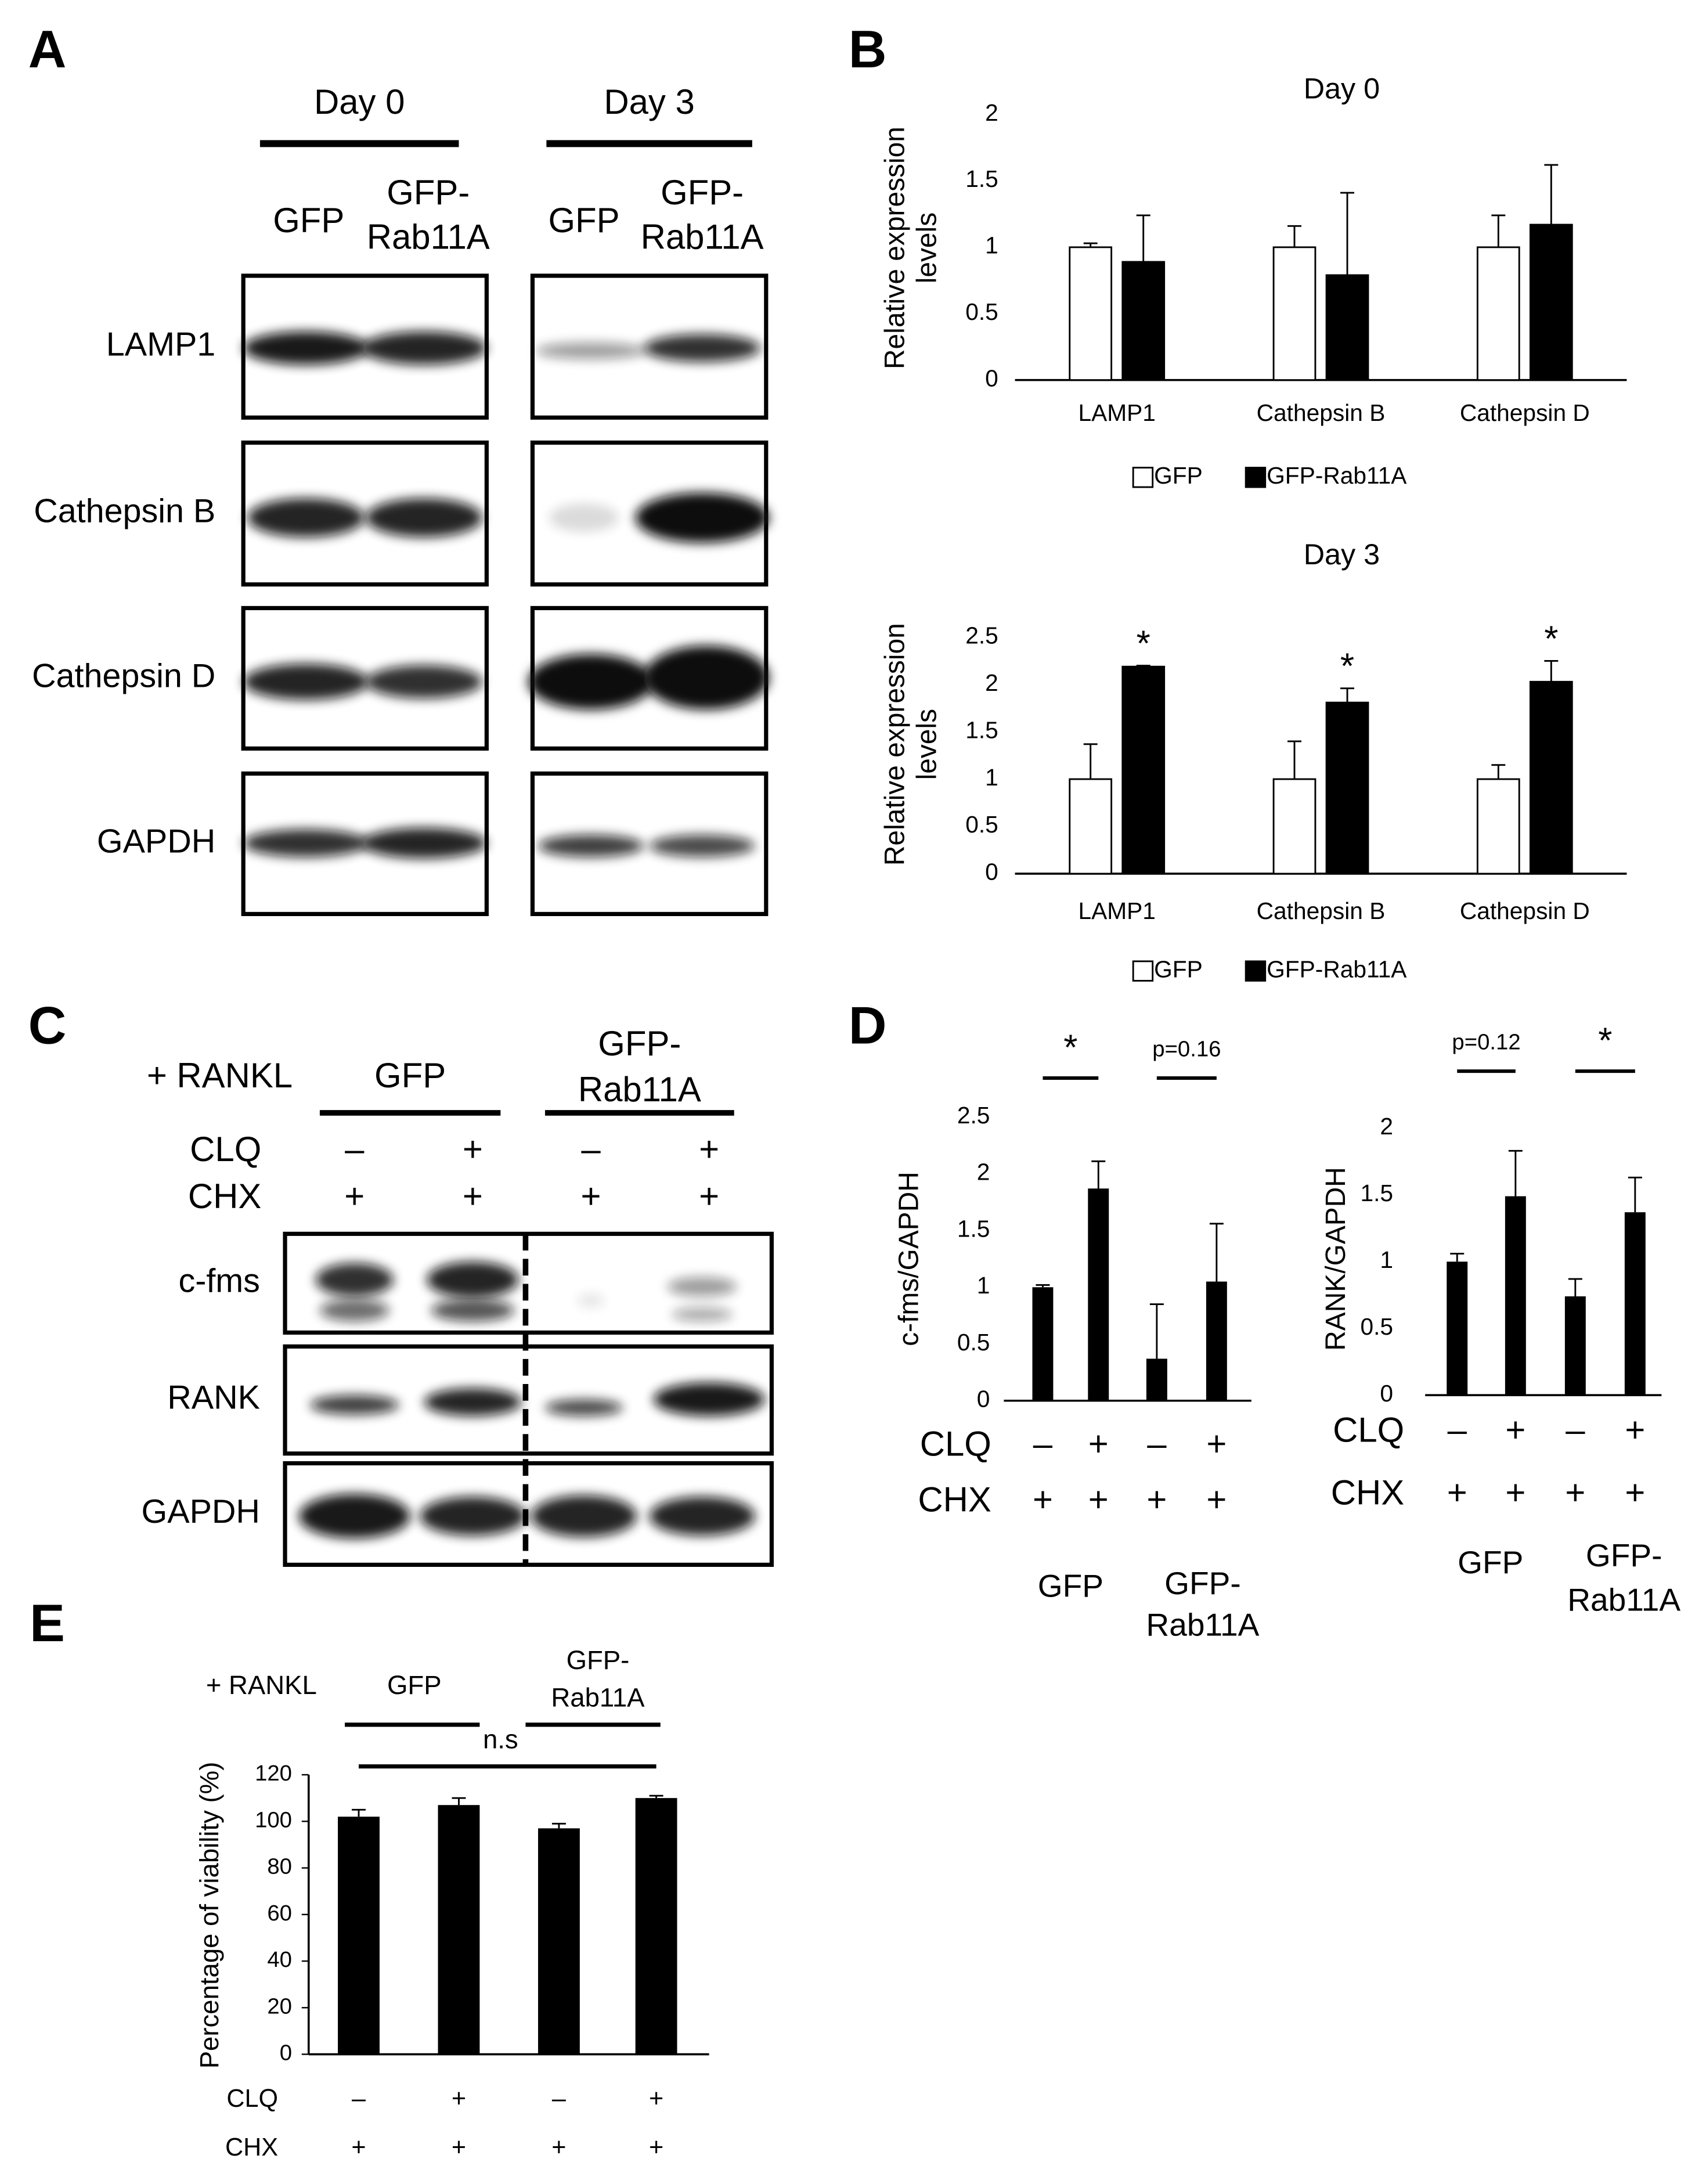  I want to click on group-label: Rab11A, so click(1202, 1625).